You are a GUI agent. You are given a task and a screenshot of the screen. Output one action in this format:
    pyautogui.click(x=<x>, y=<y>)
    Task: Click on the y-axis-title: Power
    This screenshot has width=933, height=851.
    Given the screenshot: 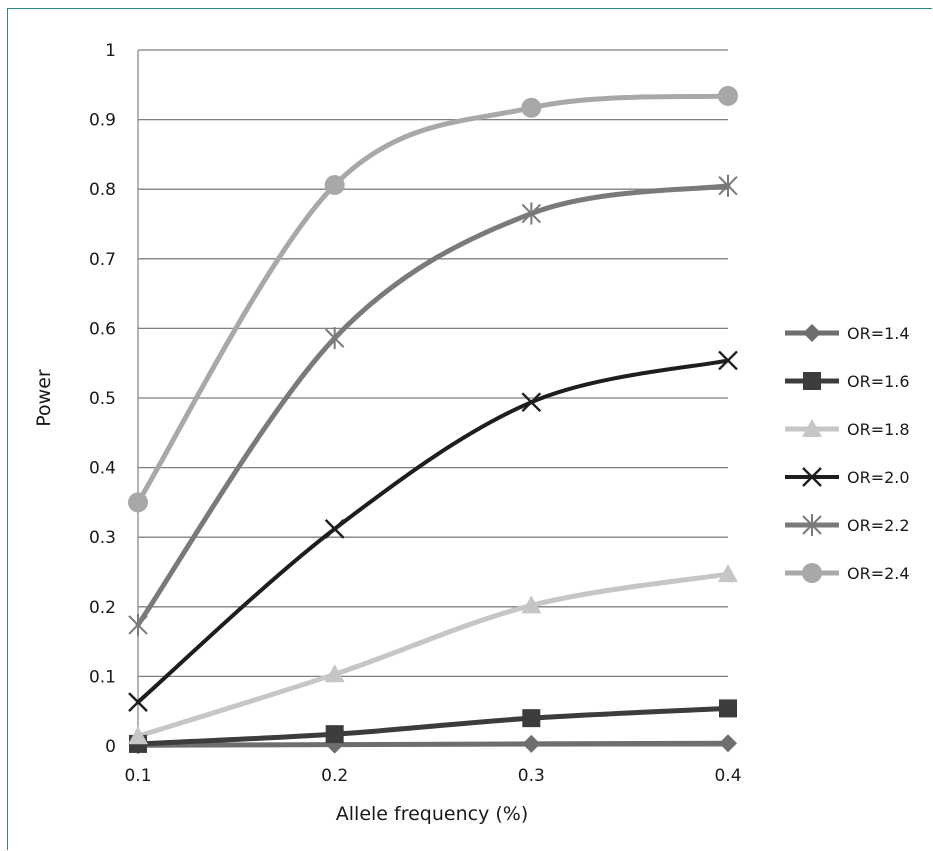 What is the action you would take?
    pyautogui.click(x=44, y=398)
    